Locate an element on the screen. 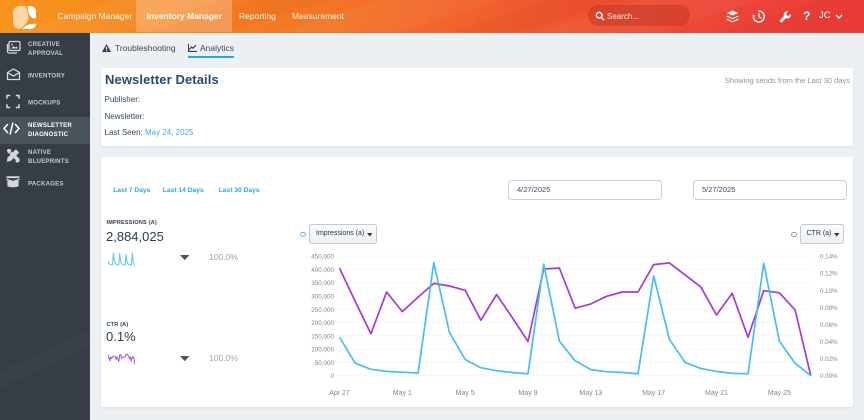 The width and height of the screenshot is (864, 420). svg-text: 100,000 is located at coordinates (322, 350).